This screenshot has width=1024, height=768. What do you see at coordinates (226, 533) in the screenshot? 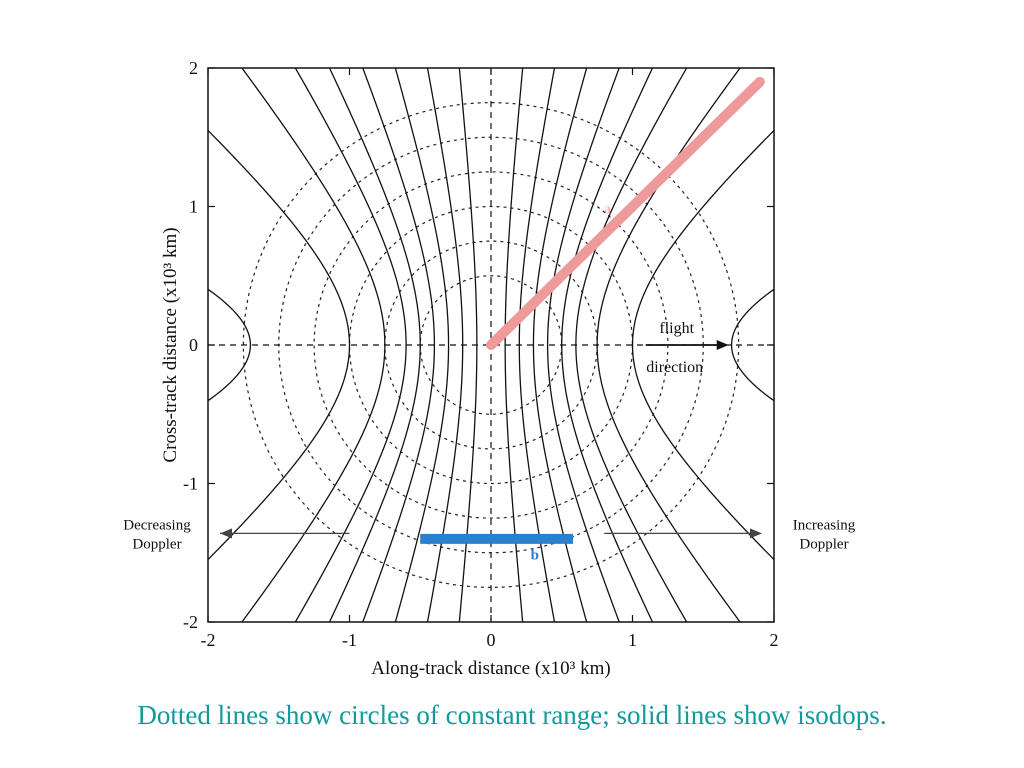
I see `decreasing-arrow-head` at bounding box center [226, 533].